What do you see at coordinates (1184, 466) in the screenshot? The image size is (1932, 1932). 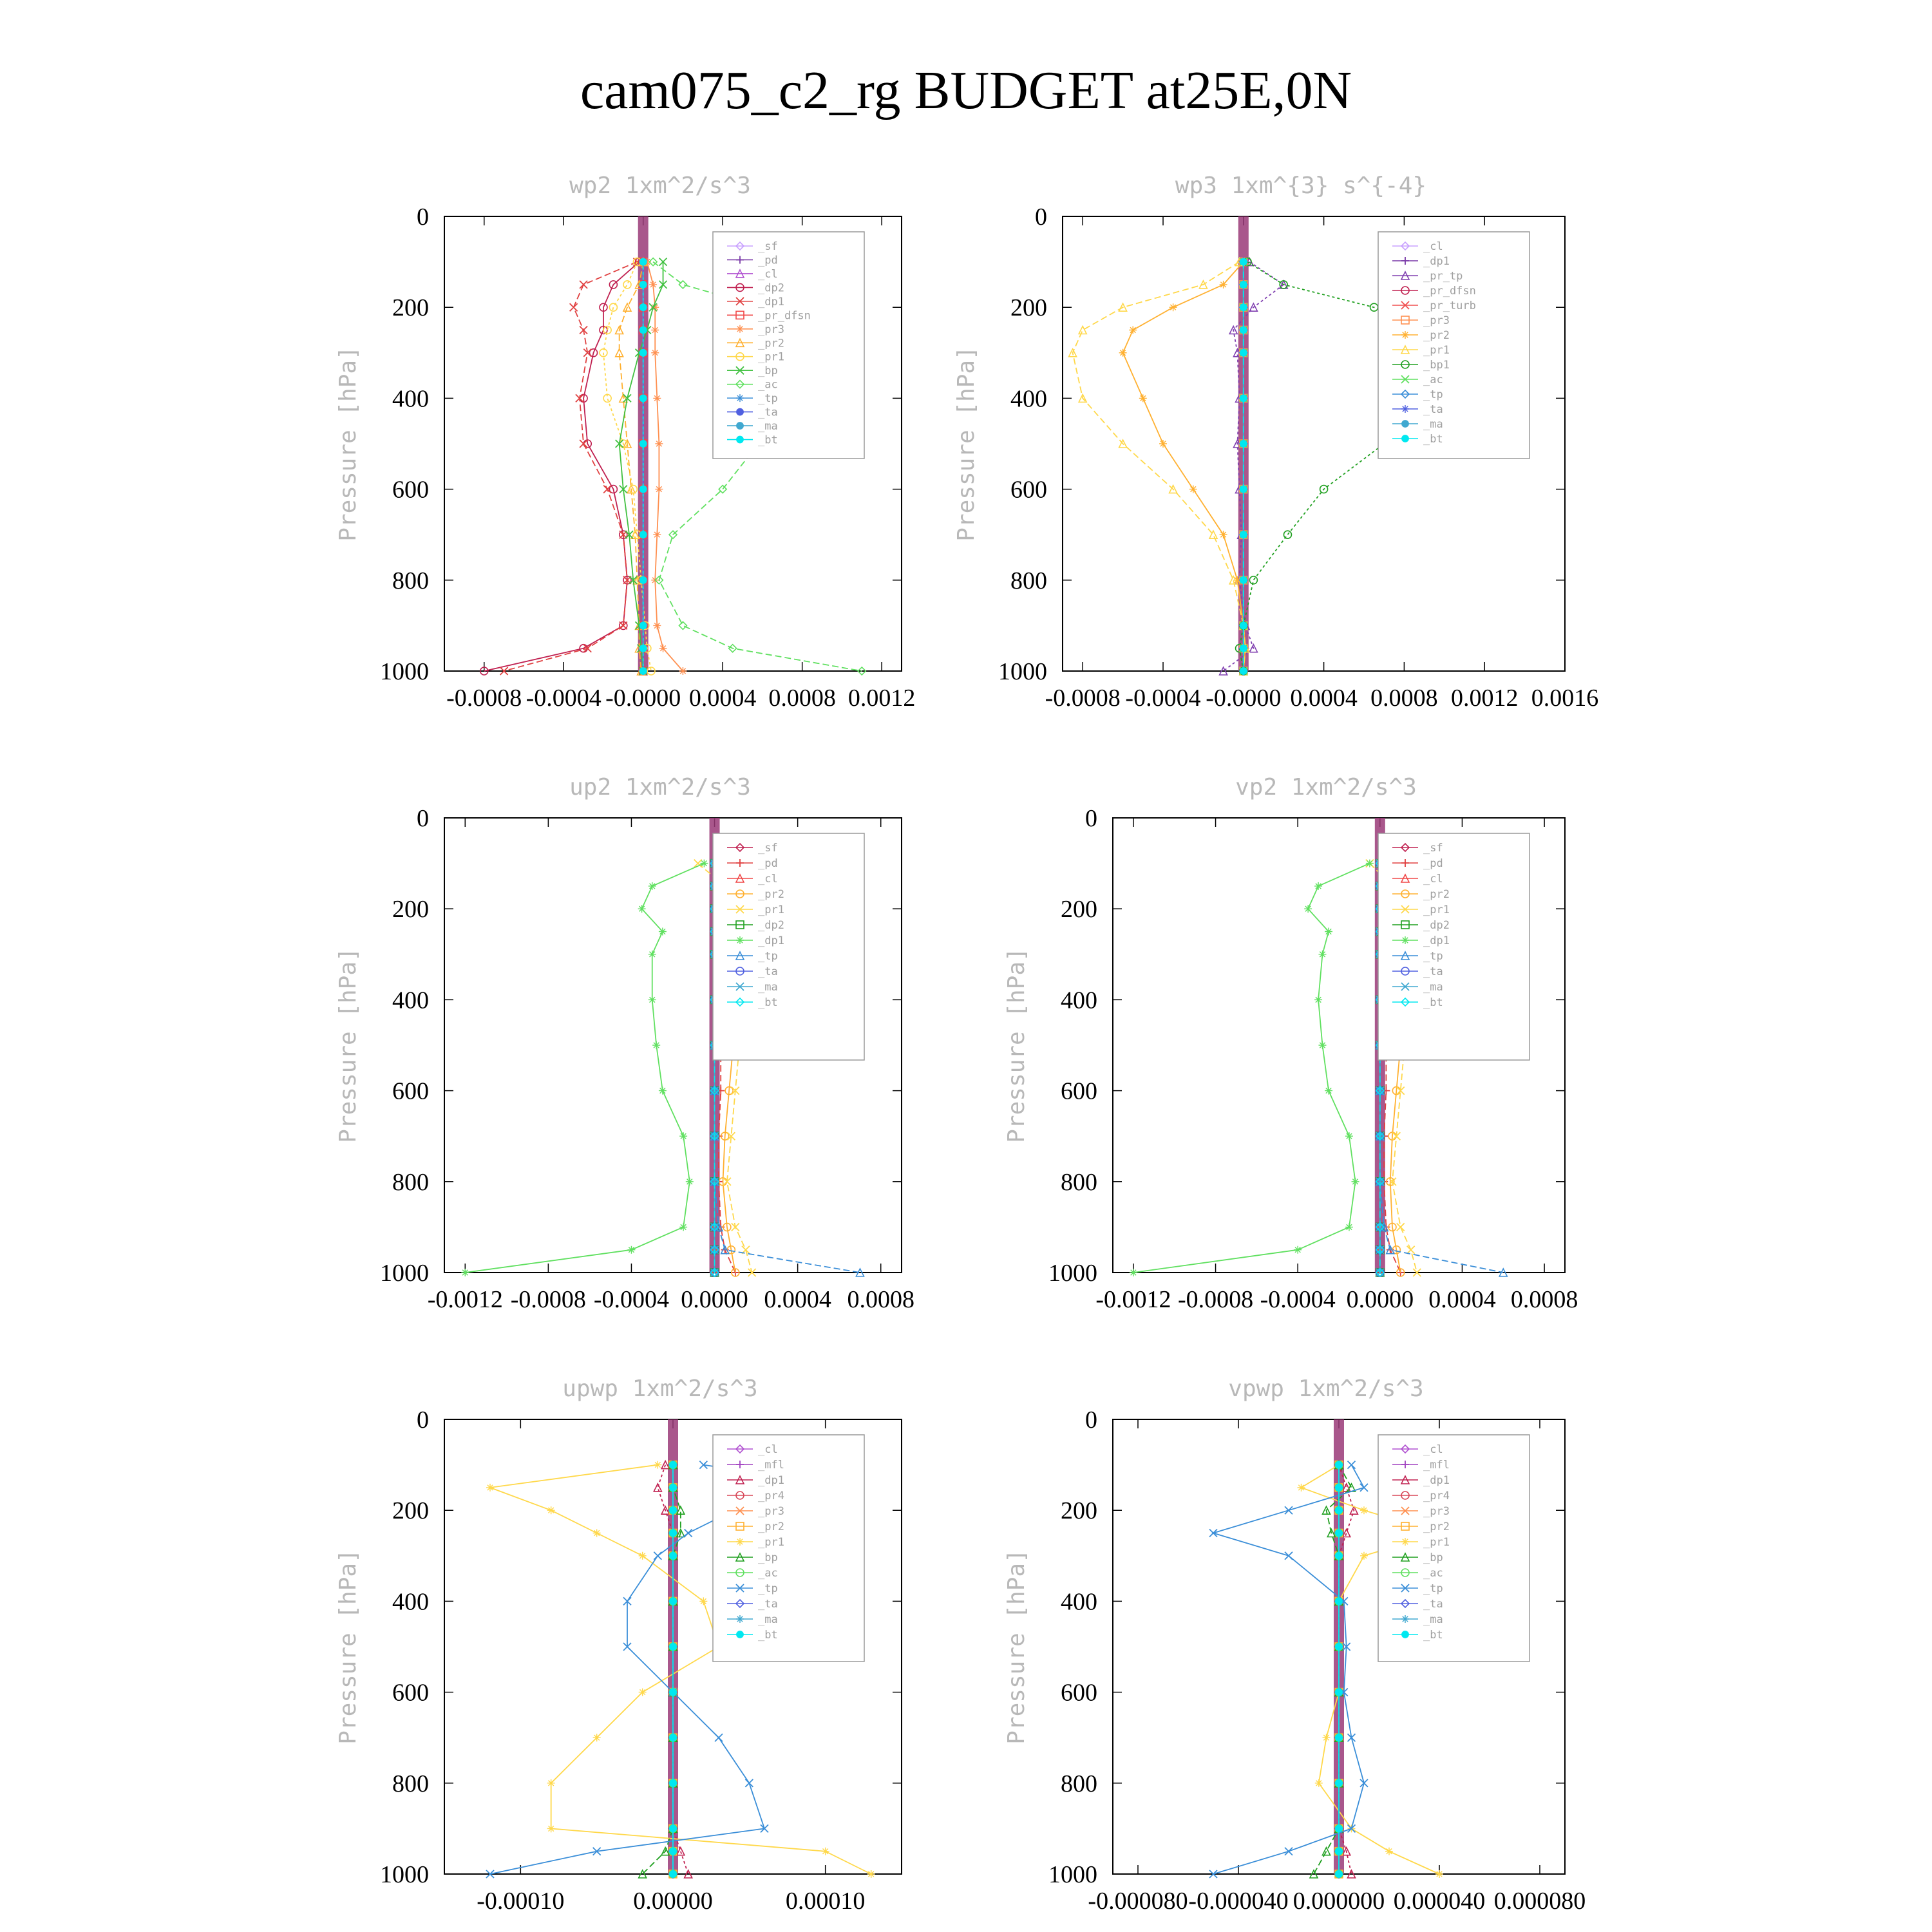 I see `series_pr2` at bounding box center [1184, 466].